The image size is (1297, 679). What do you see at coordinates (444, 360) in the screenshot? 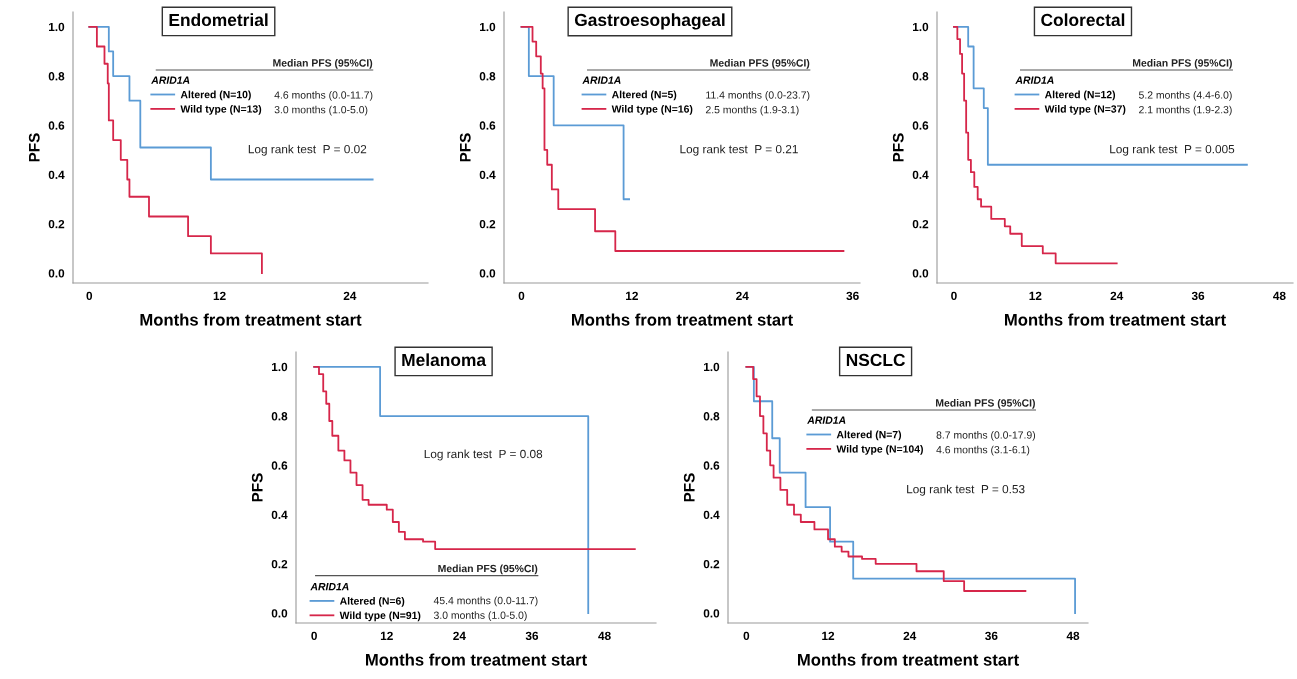
I see `chart-title: Melanoma` at bounding box center [444, 360].